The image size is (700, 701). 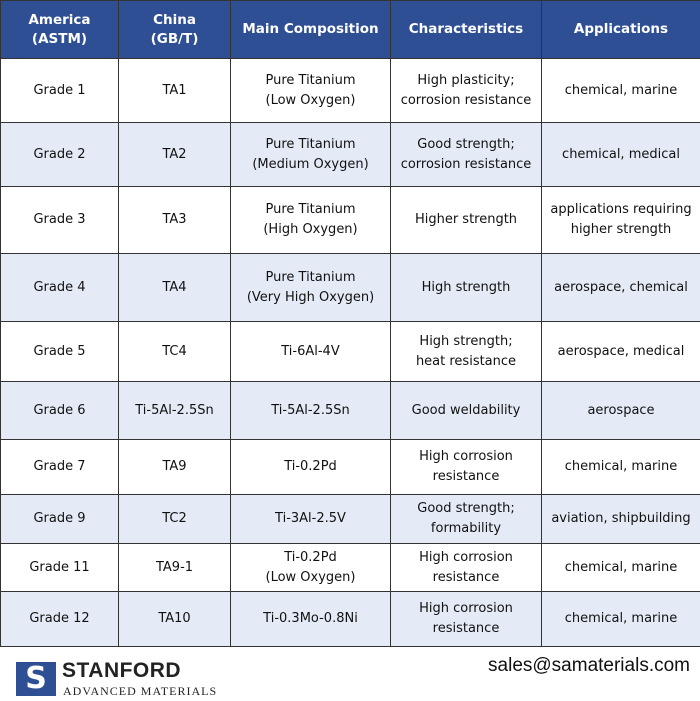 I want to click on email: sales@samaterials.com, so click(x=589, y=666).